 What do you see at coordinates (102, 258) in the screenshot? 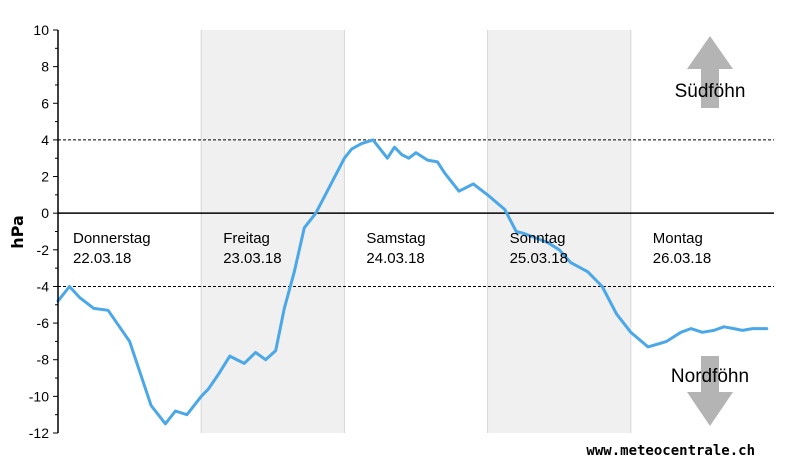
I see `day-date: 22.03.18` at bounding box center [102, 258].